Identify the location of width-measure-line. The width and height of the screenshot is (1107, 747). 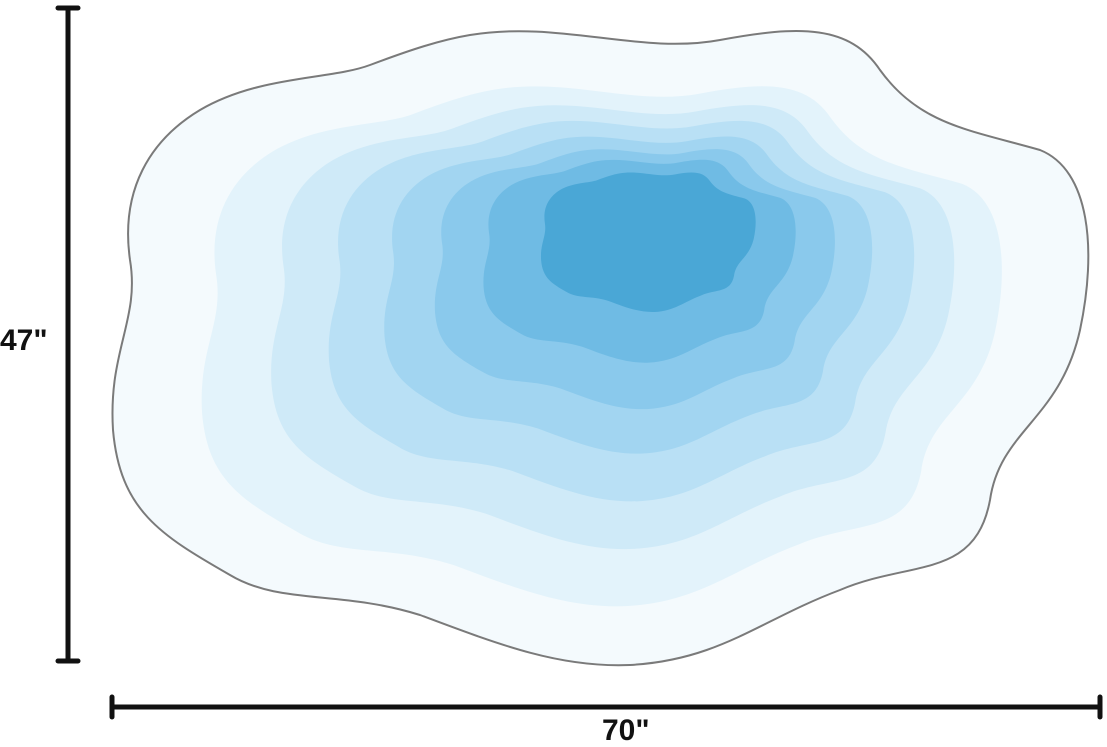
(606, 707).